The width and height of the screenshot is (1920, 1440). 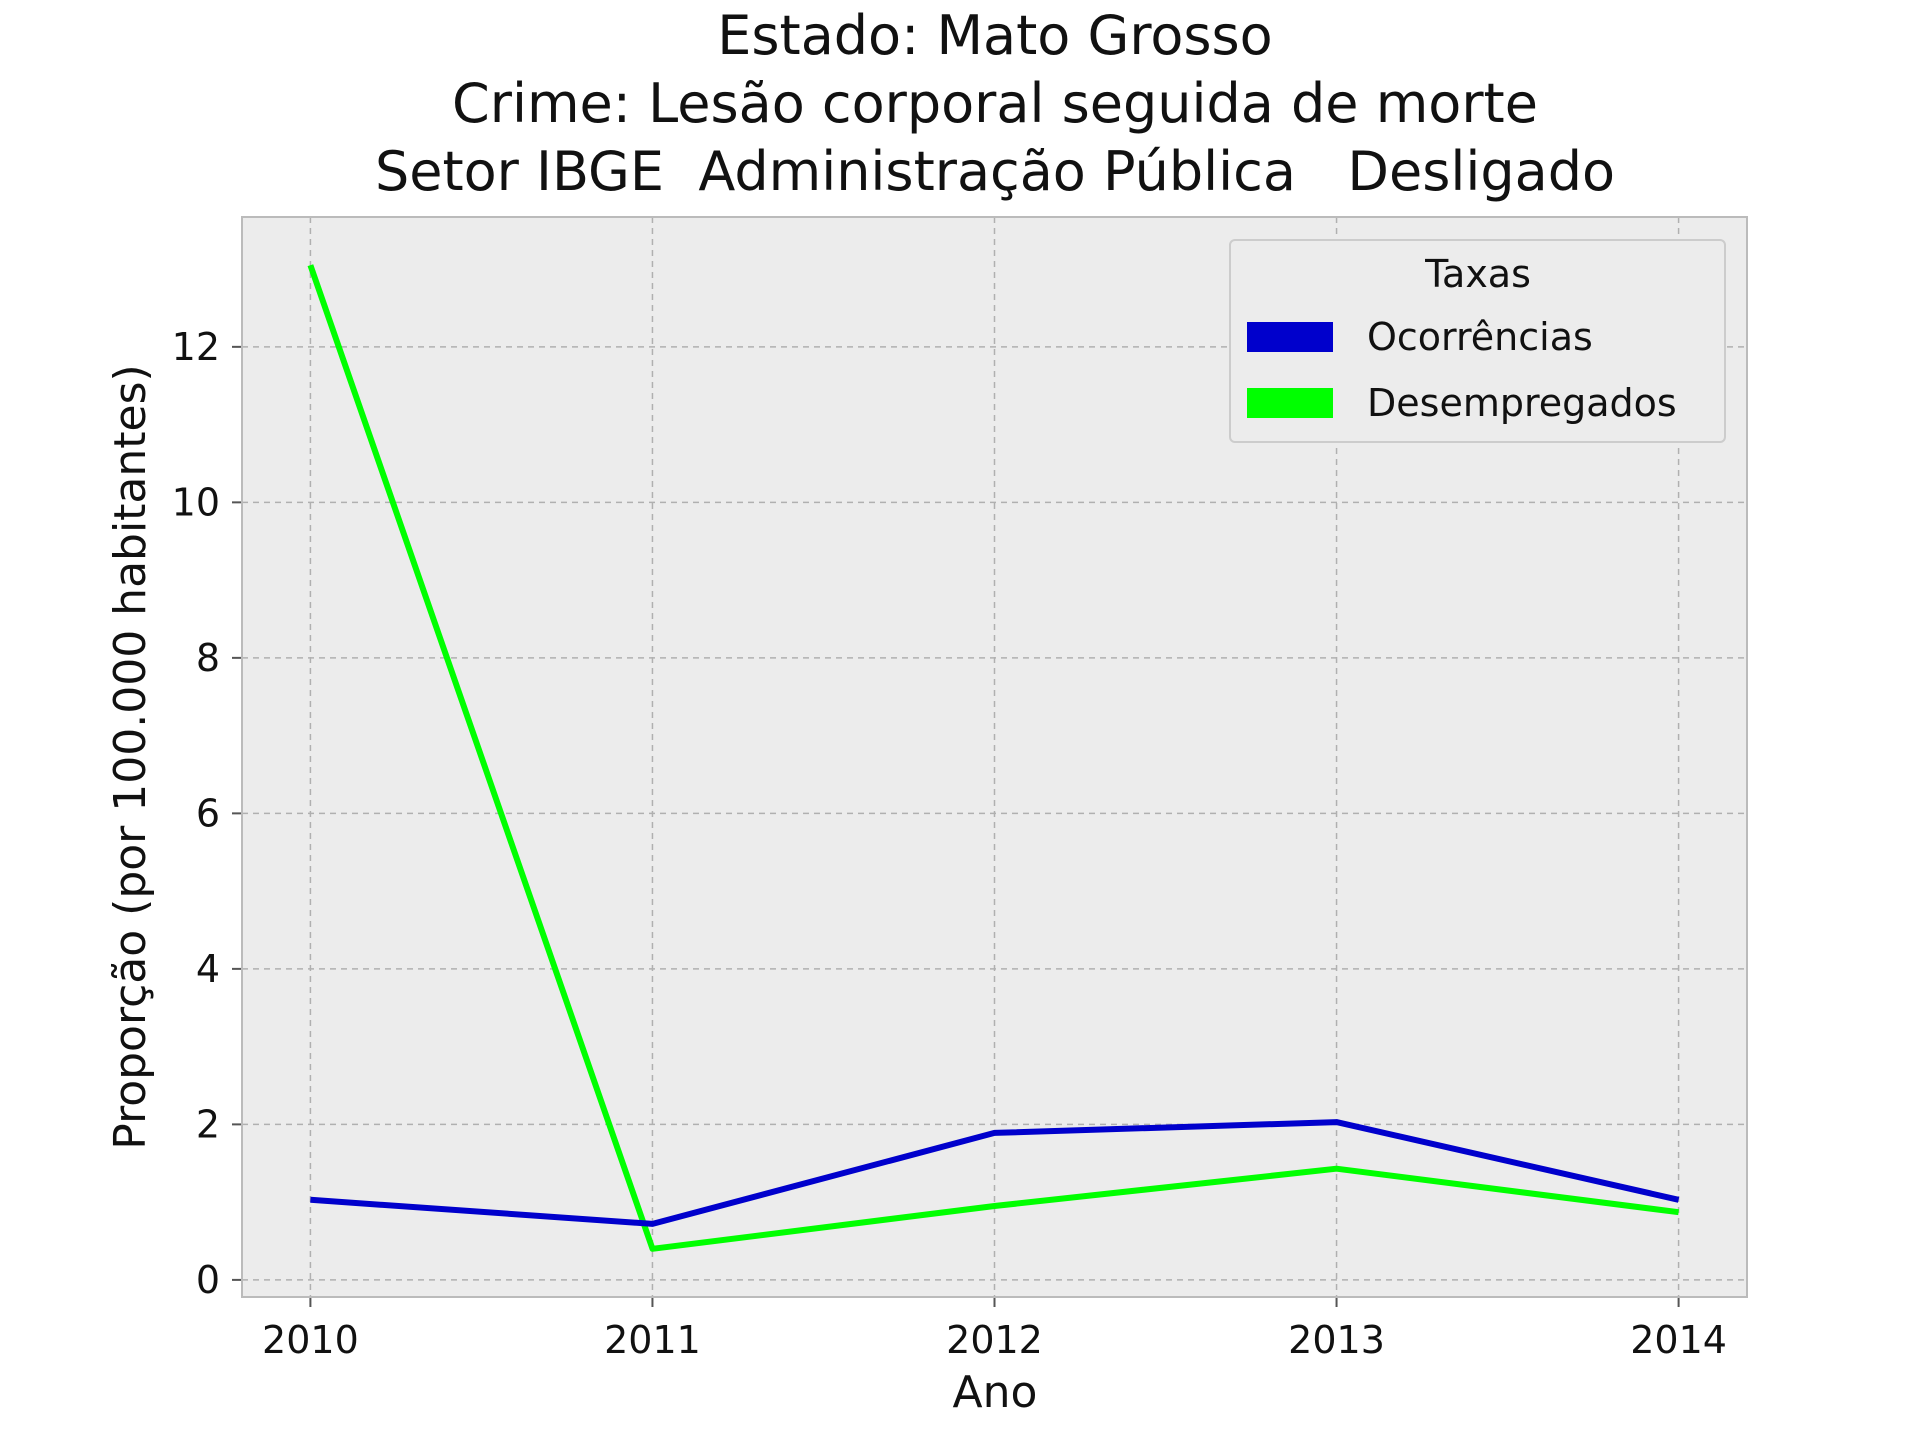 I want to click on legend-swatch-desempregados, so click(x=1290, y=403).